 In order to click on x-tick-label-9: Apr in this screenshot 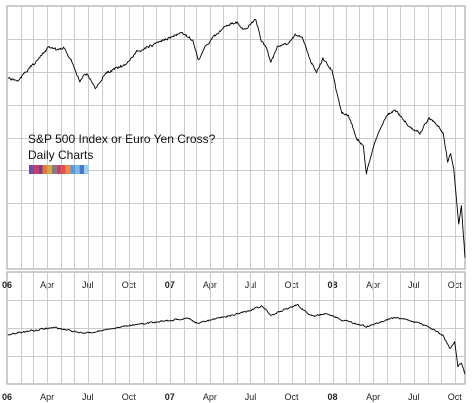, I will do `click(373, 397)`.